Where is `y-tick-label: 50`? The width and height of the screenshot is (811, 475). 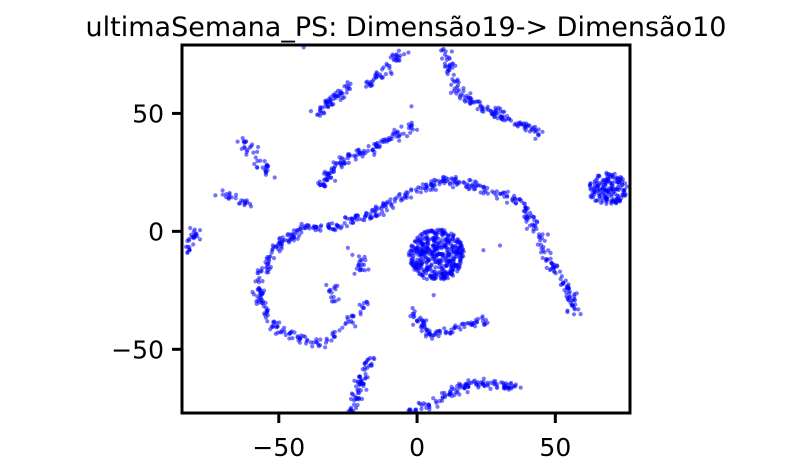 y-tick-label: 50 is located at coordinates (148, 113).